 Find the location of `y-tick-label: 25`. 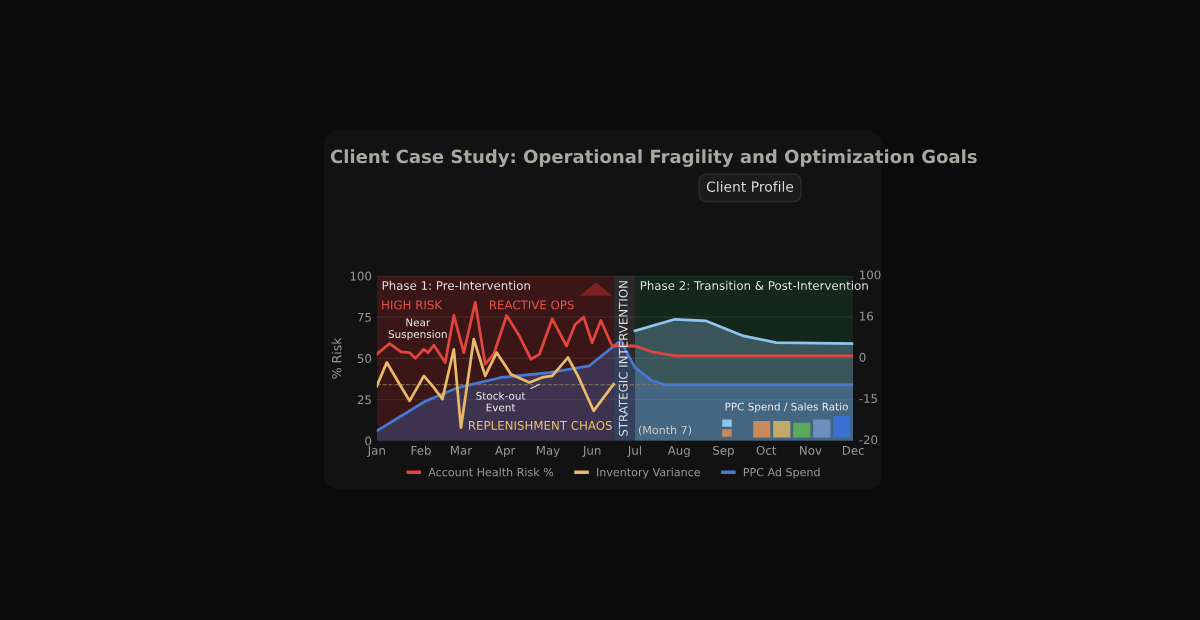

y-tick-label: 25 is located at coordinates (364, 400).